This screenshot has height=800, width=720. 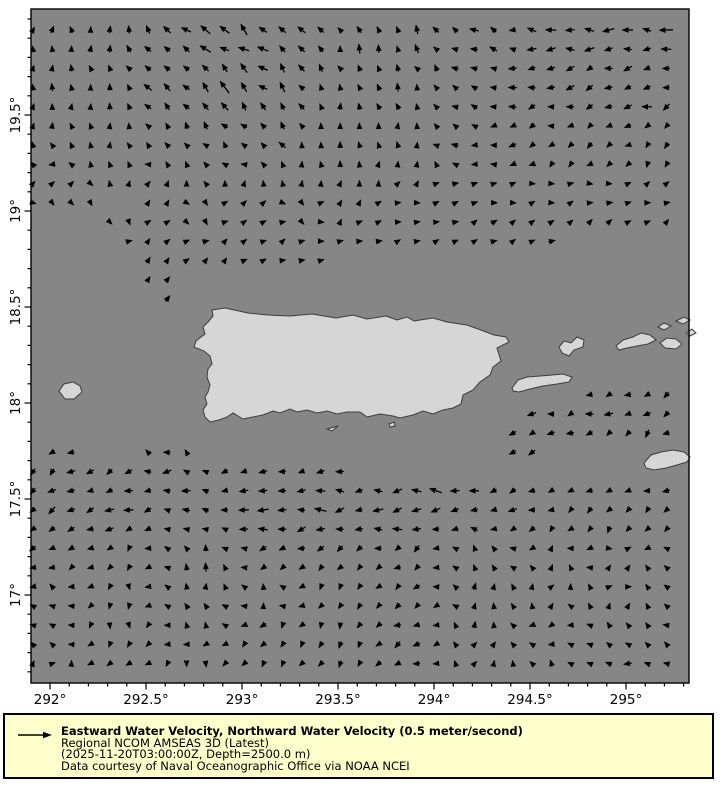 What do you see at coordinates (671, 343) in the screenshot?
I see `island-st_john` at bounding box center [671, 343].